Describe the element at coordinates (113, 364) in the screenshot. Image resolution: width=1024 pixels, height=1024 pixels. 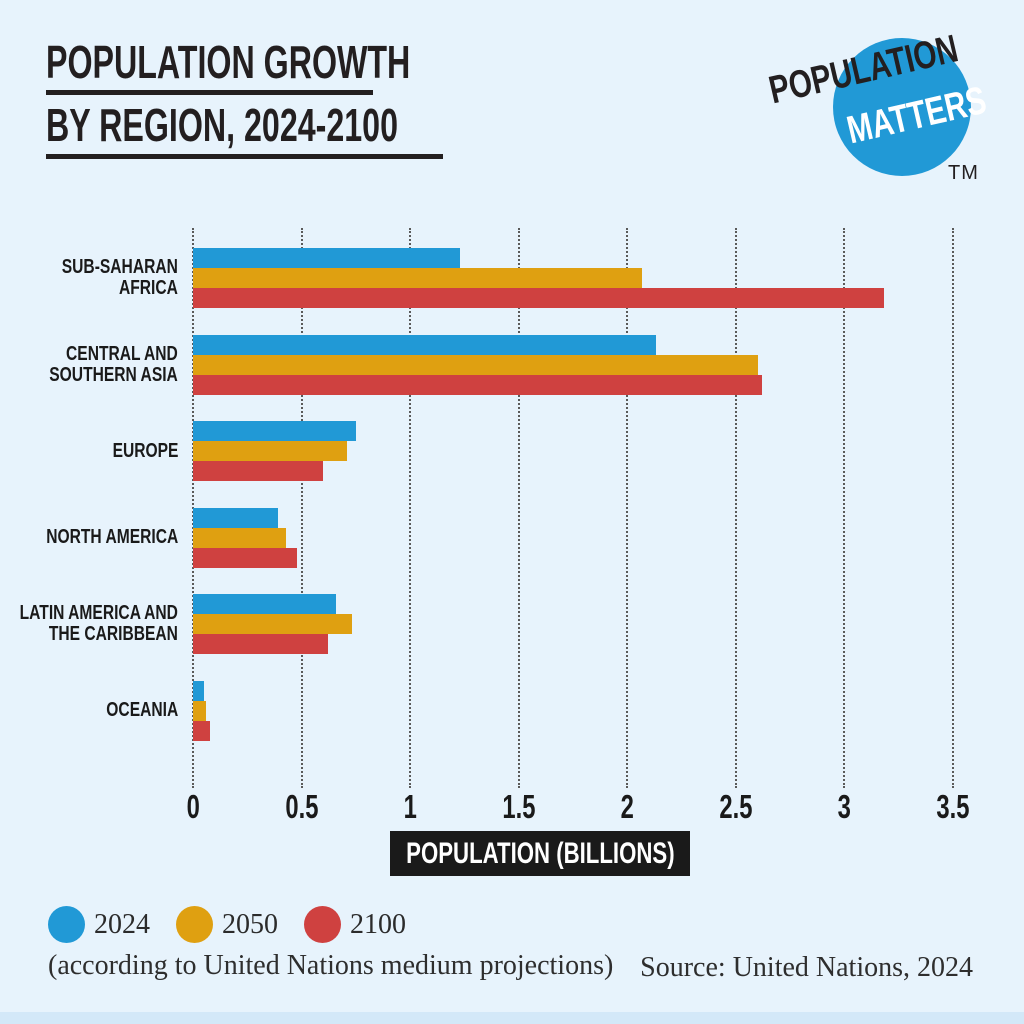
I see `category-label-central-and-southern-asia: CENTRAL AND SOUTHERN ASIA` at that location.